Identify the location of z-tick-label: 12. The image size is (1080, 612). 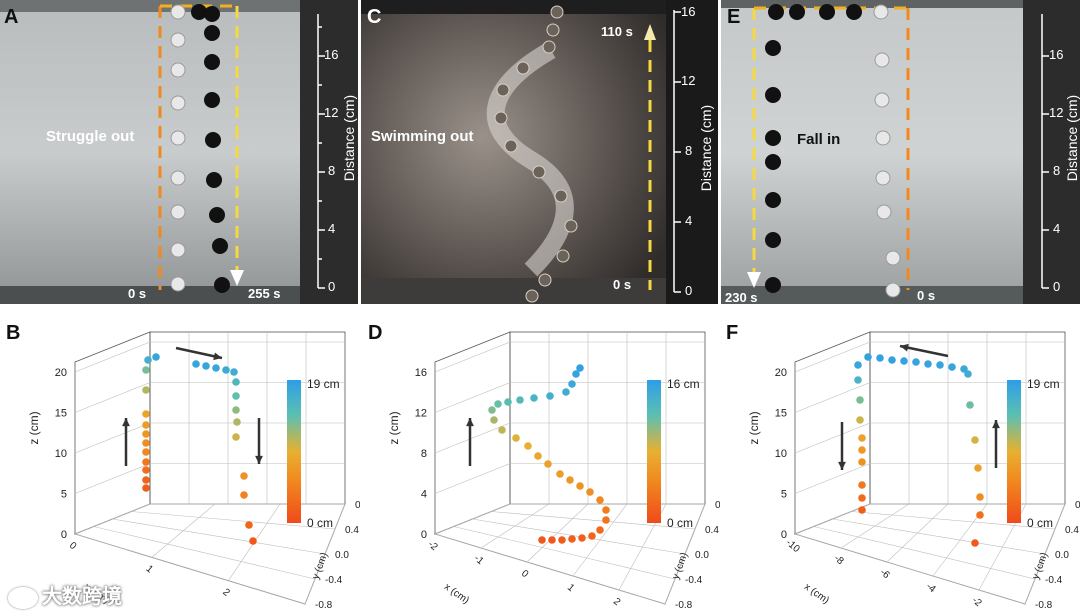
(421, 414).